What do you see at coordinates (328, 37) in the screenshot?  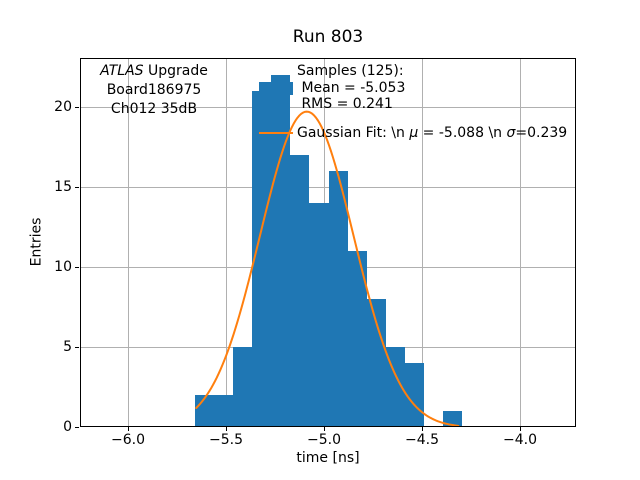 I see `chart-title: Run 803` at bounding box center [328, 37].